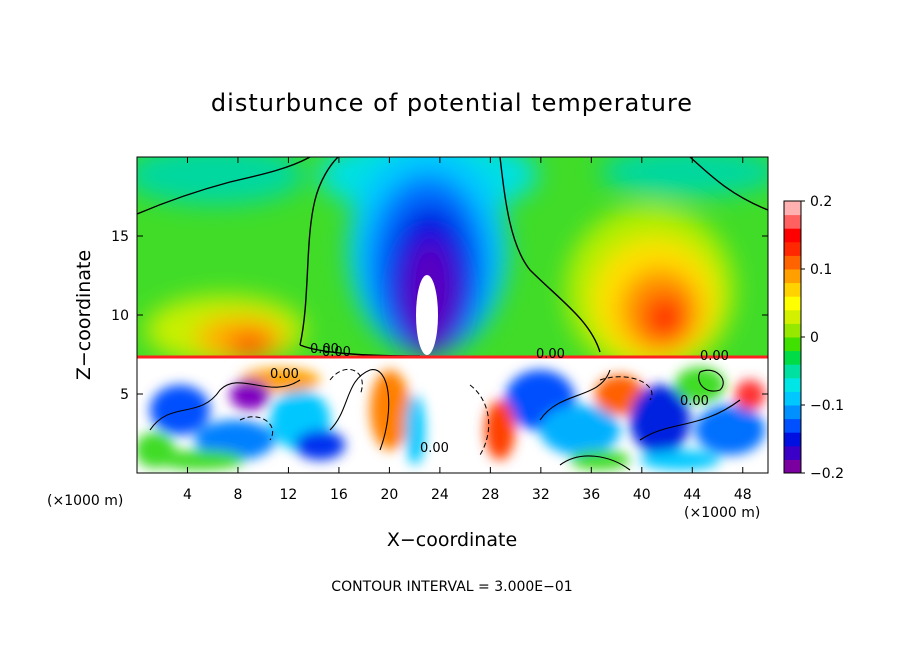 The height and width of the screenshot is (654, 904). Describe the element at coordinates (446, 412) in the screenshot. I see `negative-contours` at that location.